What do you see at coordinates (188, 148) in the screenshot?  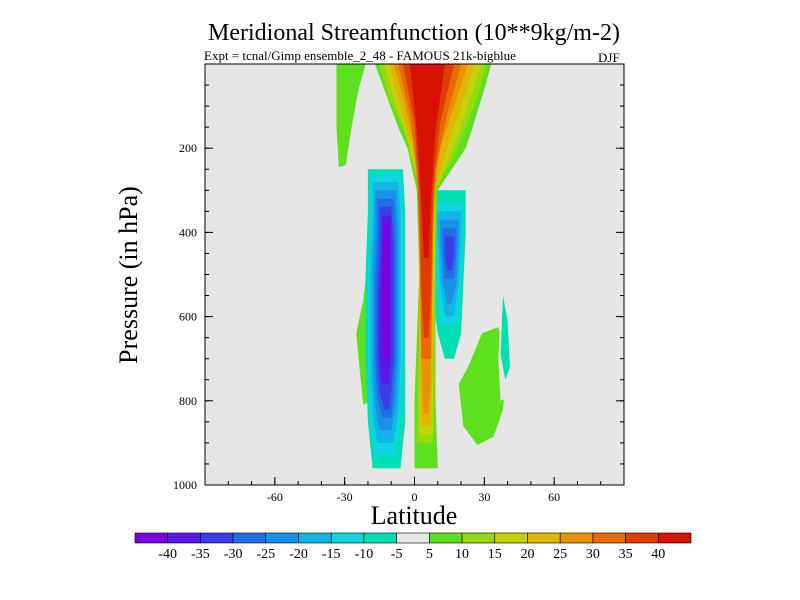 I see `y-tick-label: 200` at bounding box center [188, 148].